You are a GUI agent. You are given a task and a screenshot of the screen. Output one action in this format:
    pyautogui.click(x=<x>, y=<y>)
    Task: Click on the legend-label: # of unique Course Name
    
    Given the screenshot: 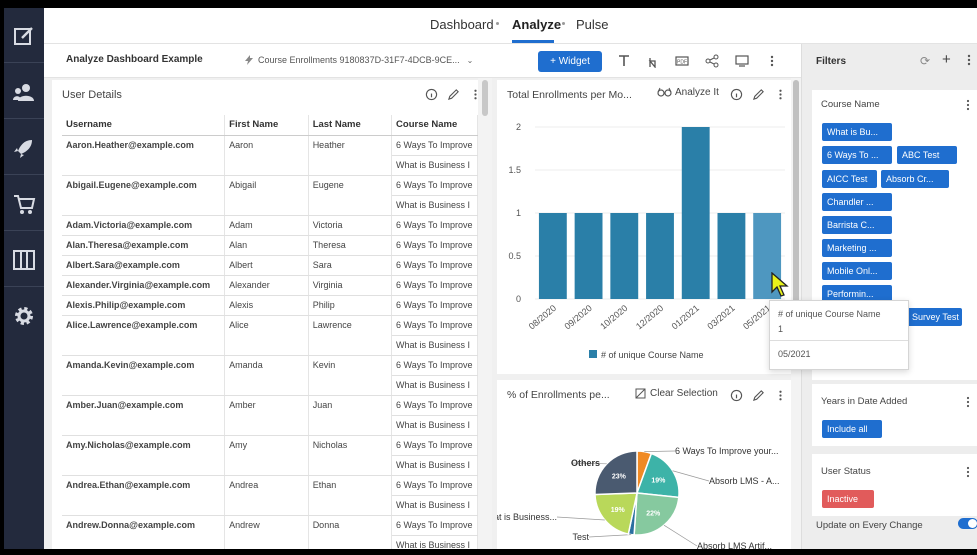 What is the action you would take?
    pyautogui.click(x=652, y=355)
    